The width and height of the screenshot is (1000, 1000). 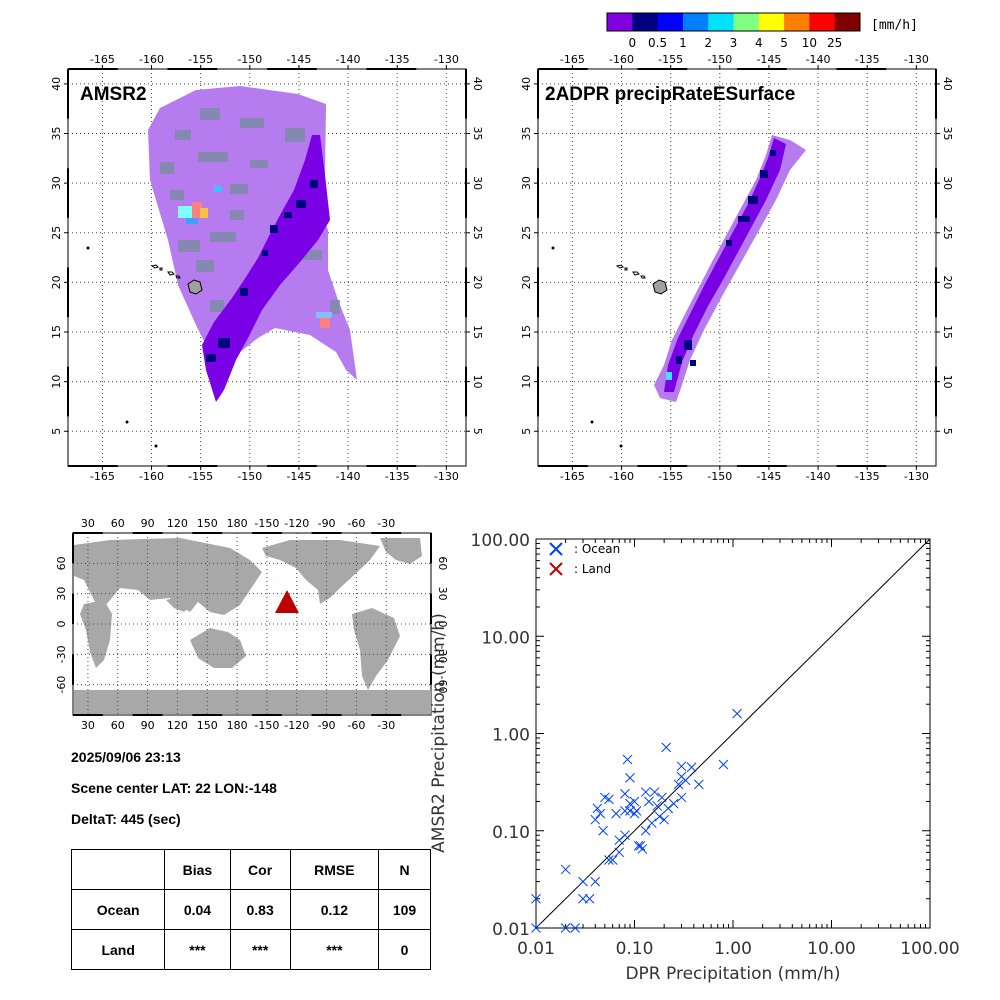 I want to click on hawaii-islands-right, so click(x=609, y=347).